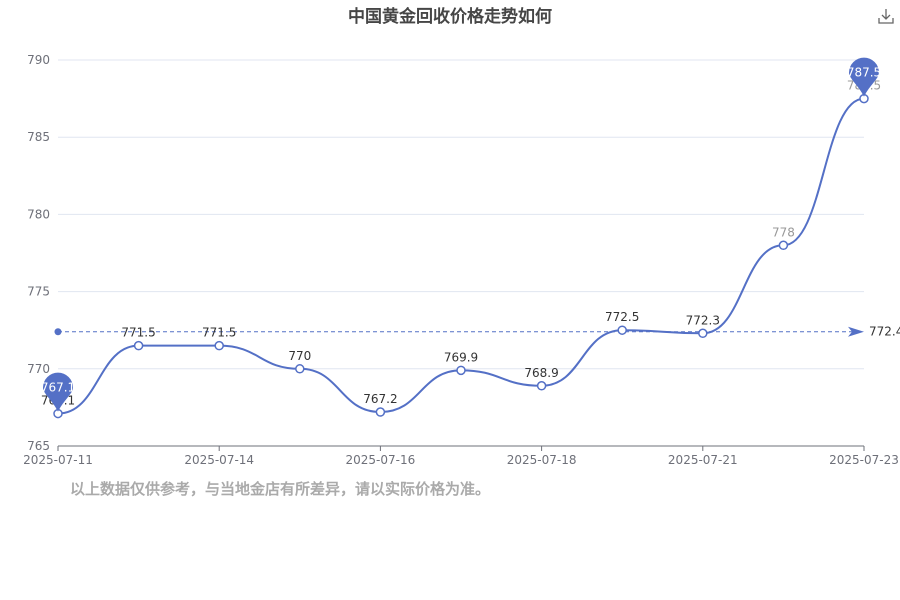 This screenshot has height=600, width=900. What do you see at coordinates (864, 73) in the screenshot?
I see `max-marker-label: 787.5` at bounding box center [864, 73].